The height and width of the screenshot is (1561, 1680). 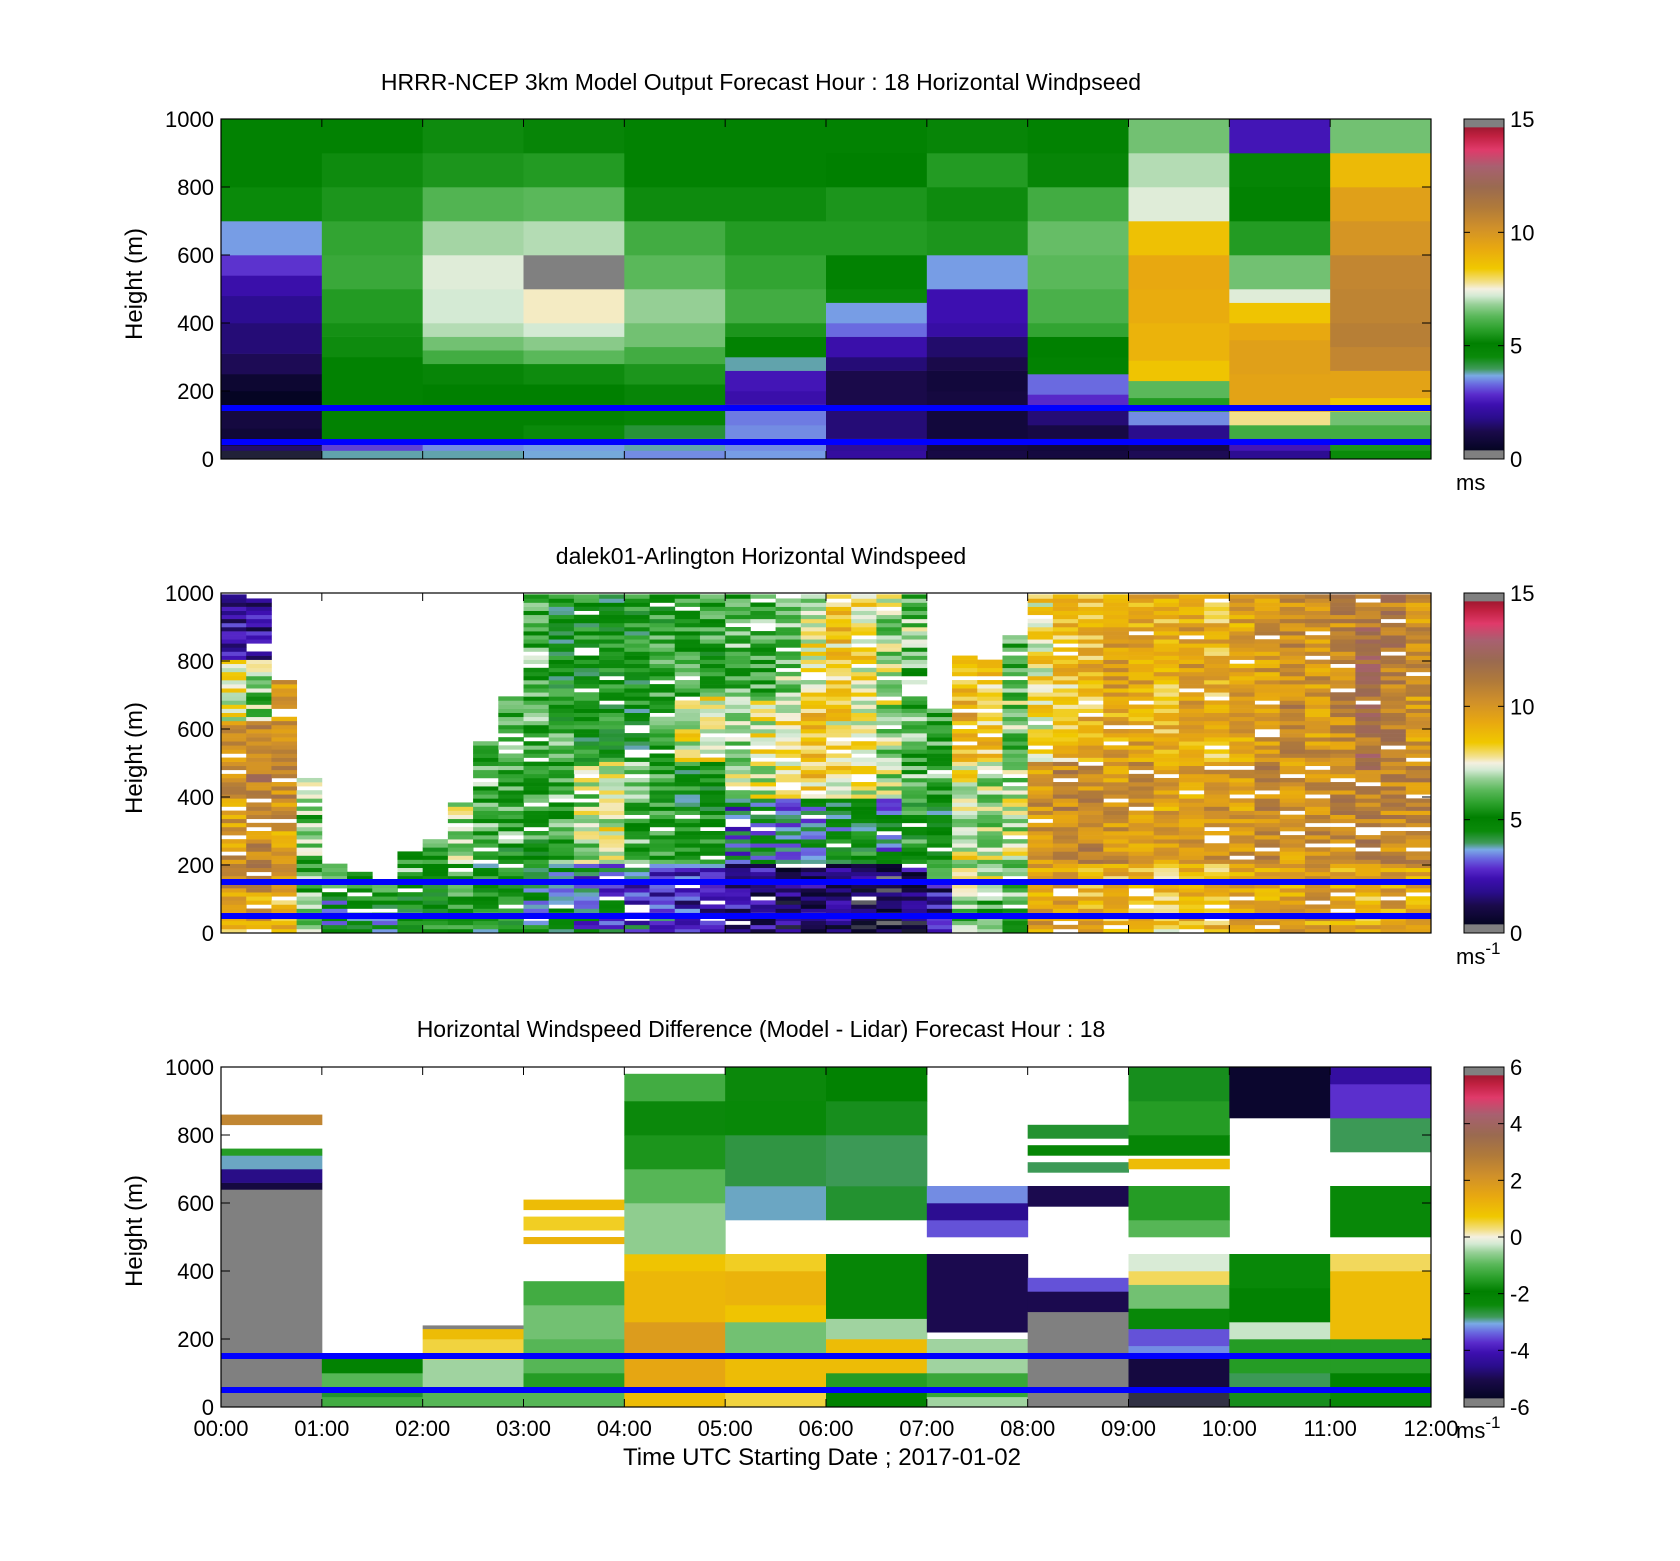 What do you see at coordinates (1516, 1237) in the screenshot?
I see `colorbar-tick-label: 0` at bounding box center [1516, 1237].